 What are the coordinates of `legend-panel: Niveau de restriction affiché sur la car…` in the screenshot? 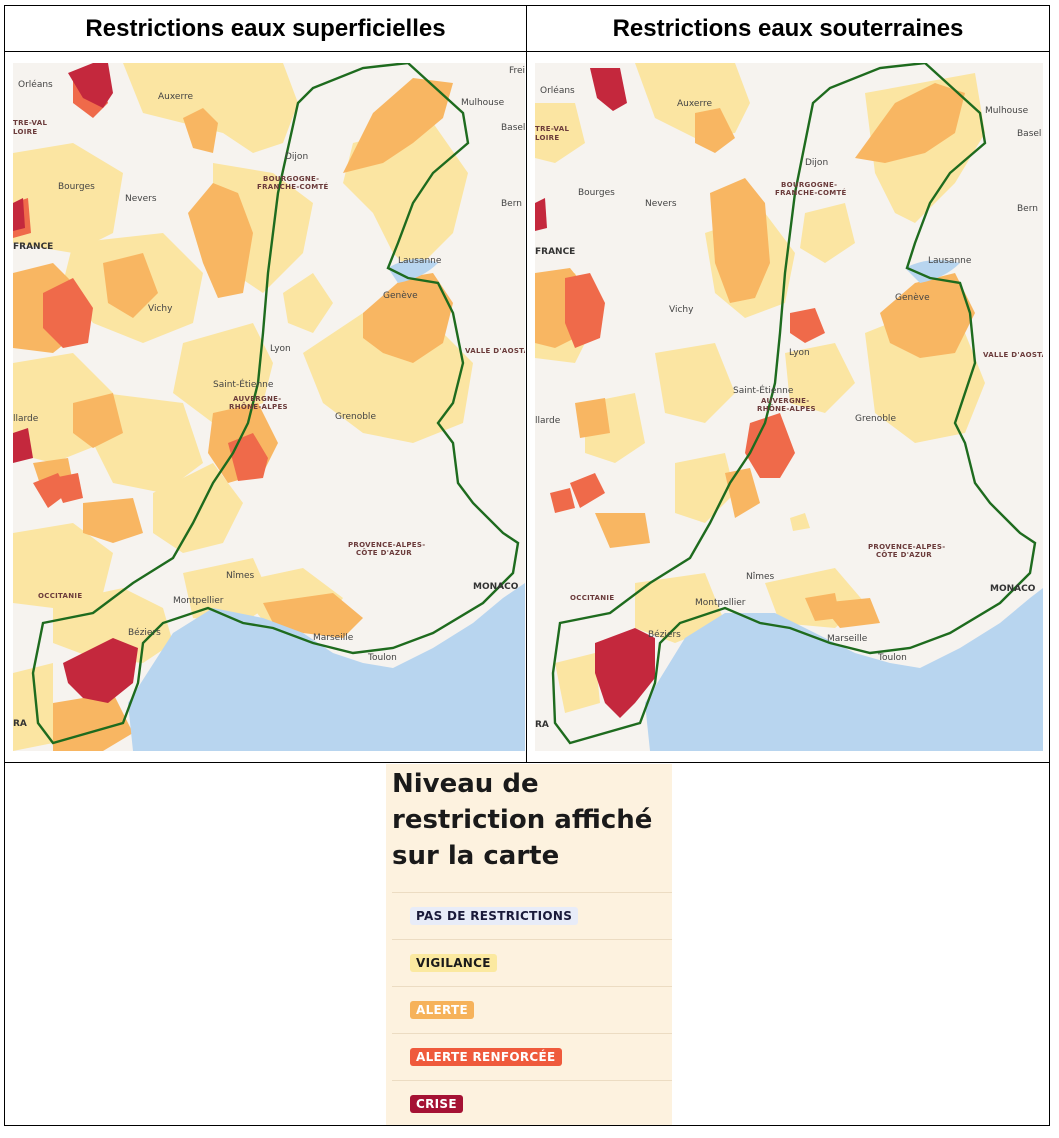 It's located at (529, 944).